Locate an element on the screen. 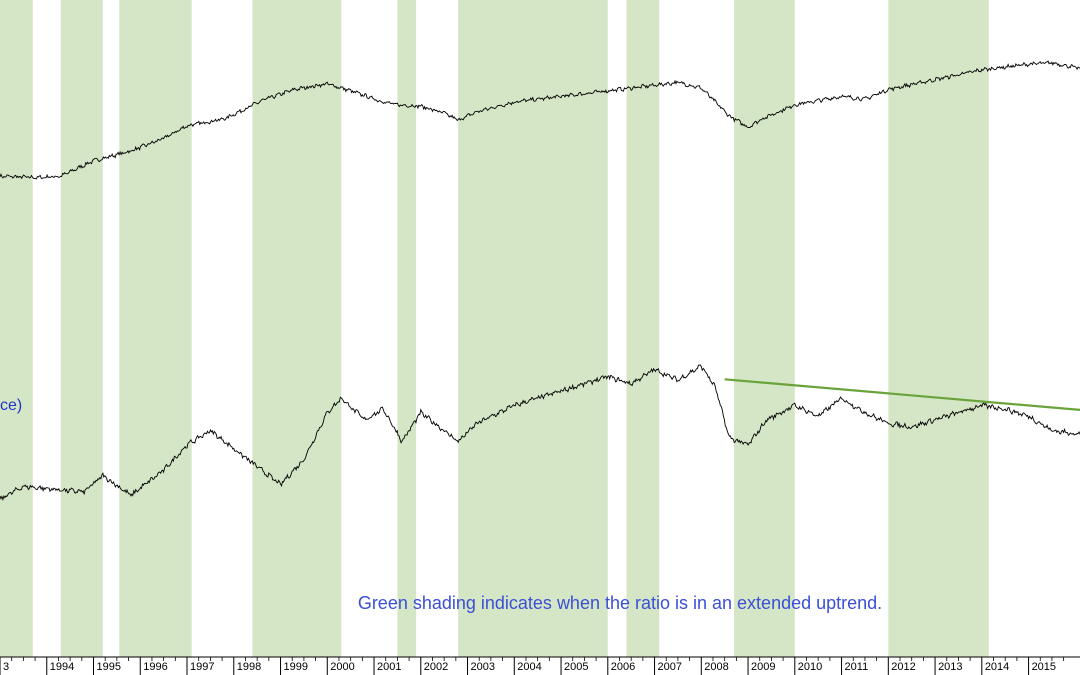 Image resolution: width=1080 pixels, height=675 pixels. x-tick-label-2011: 2011 is located at coordinates (857, 667).